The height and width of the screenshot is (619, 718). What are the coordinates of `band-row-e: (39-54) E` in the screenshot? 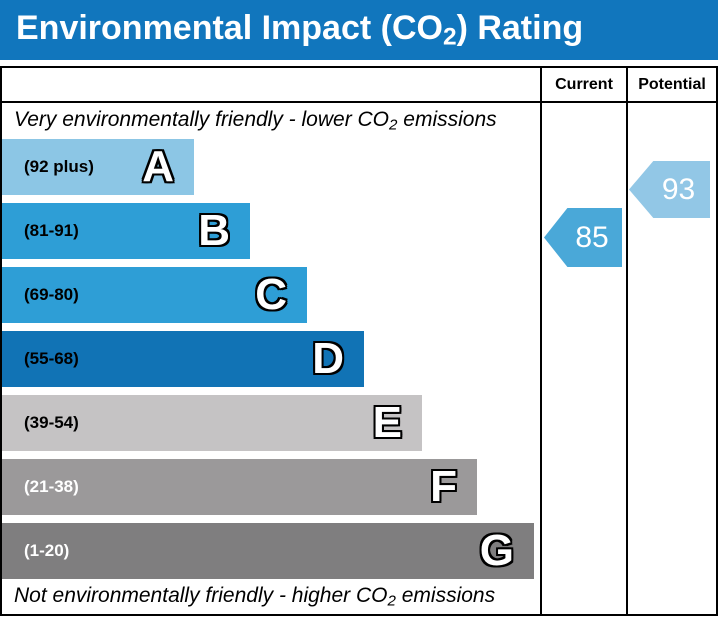 It's located at (271, 423).